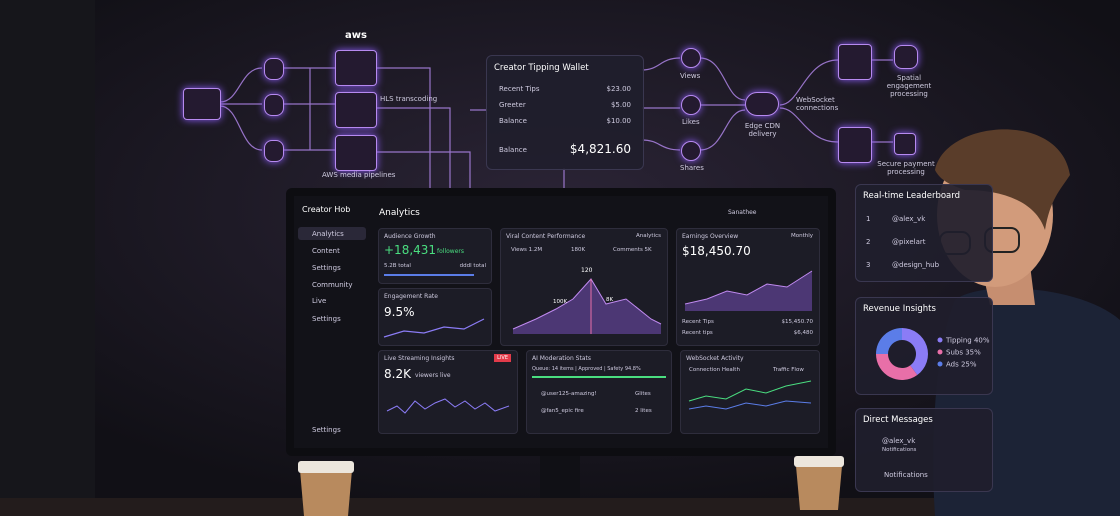 This screenshot has height=516, width=1120. I want to click on peak-label: 120, so click(587, 270).